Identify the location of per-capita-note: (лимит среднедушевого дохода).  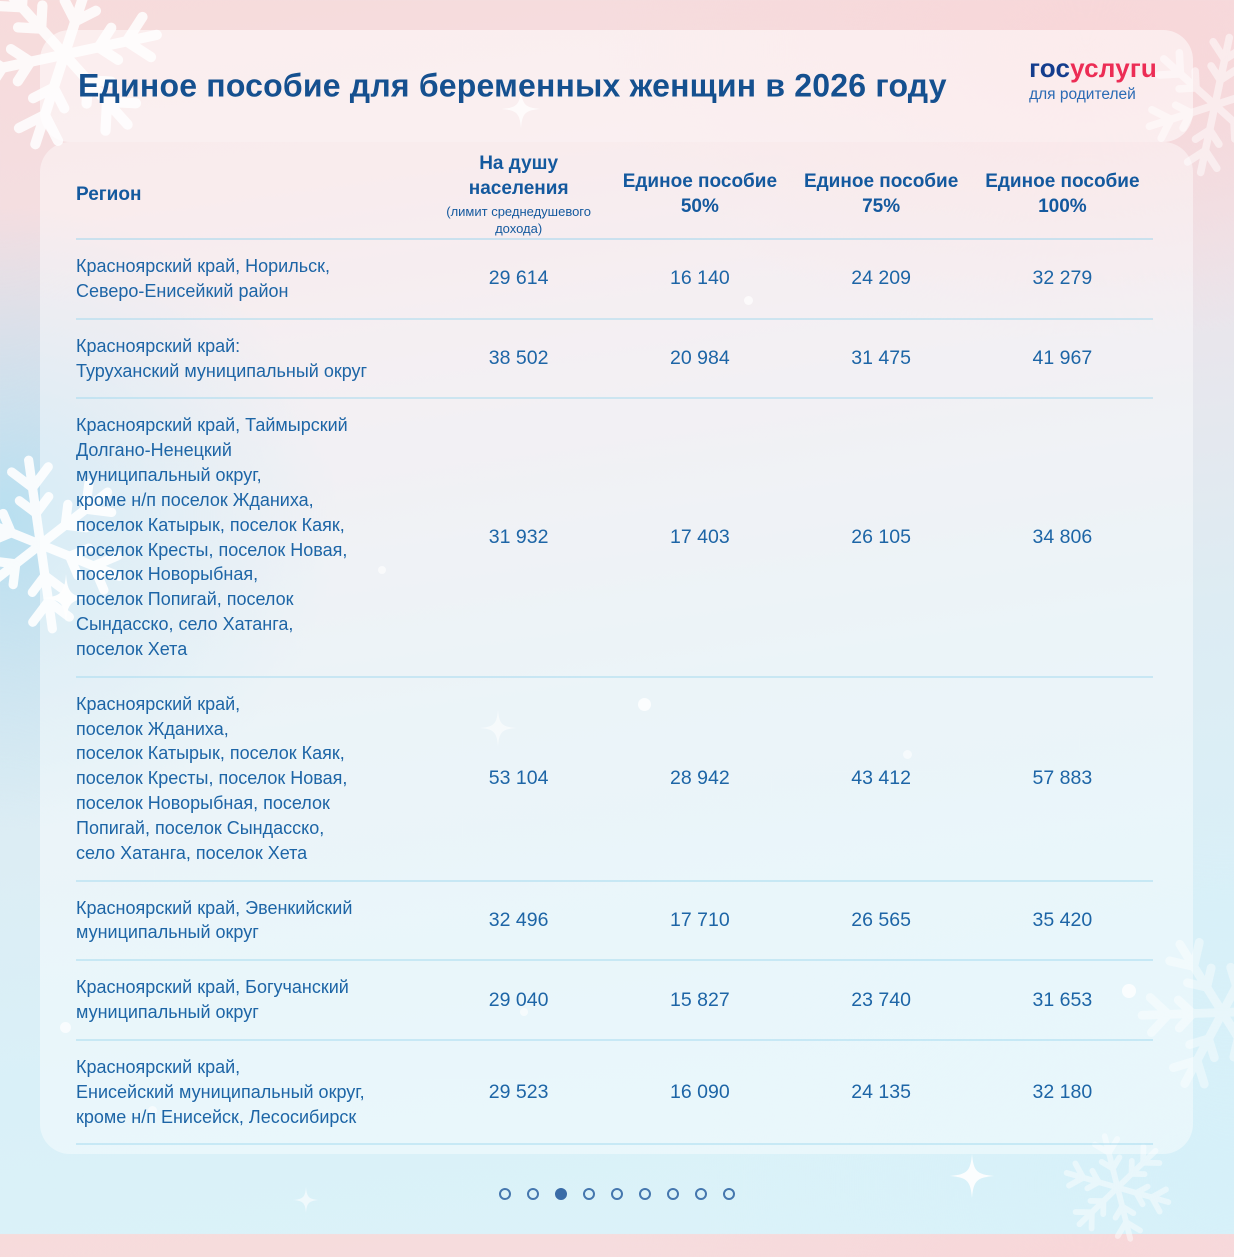
(518, 220).